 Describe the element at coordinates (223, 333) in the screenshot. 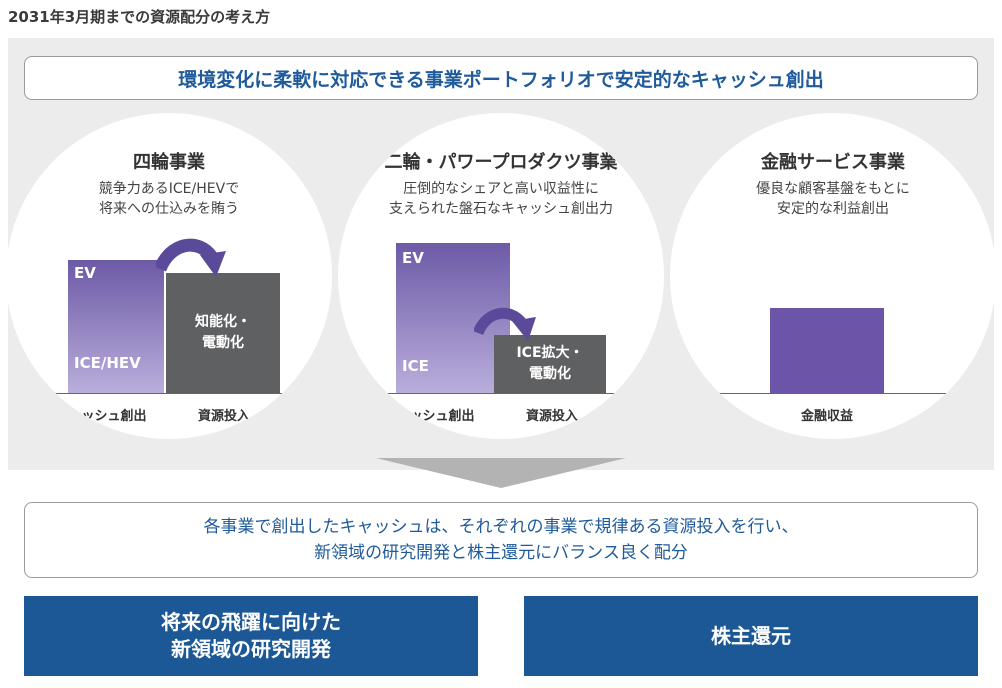

I see `investment-bar: 知能化・ 電動化` at that location.